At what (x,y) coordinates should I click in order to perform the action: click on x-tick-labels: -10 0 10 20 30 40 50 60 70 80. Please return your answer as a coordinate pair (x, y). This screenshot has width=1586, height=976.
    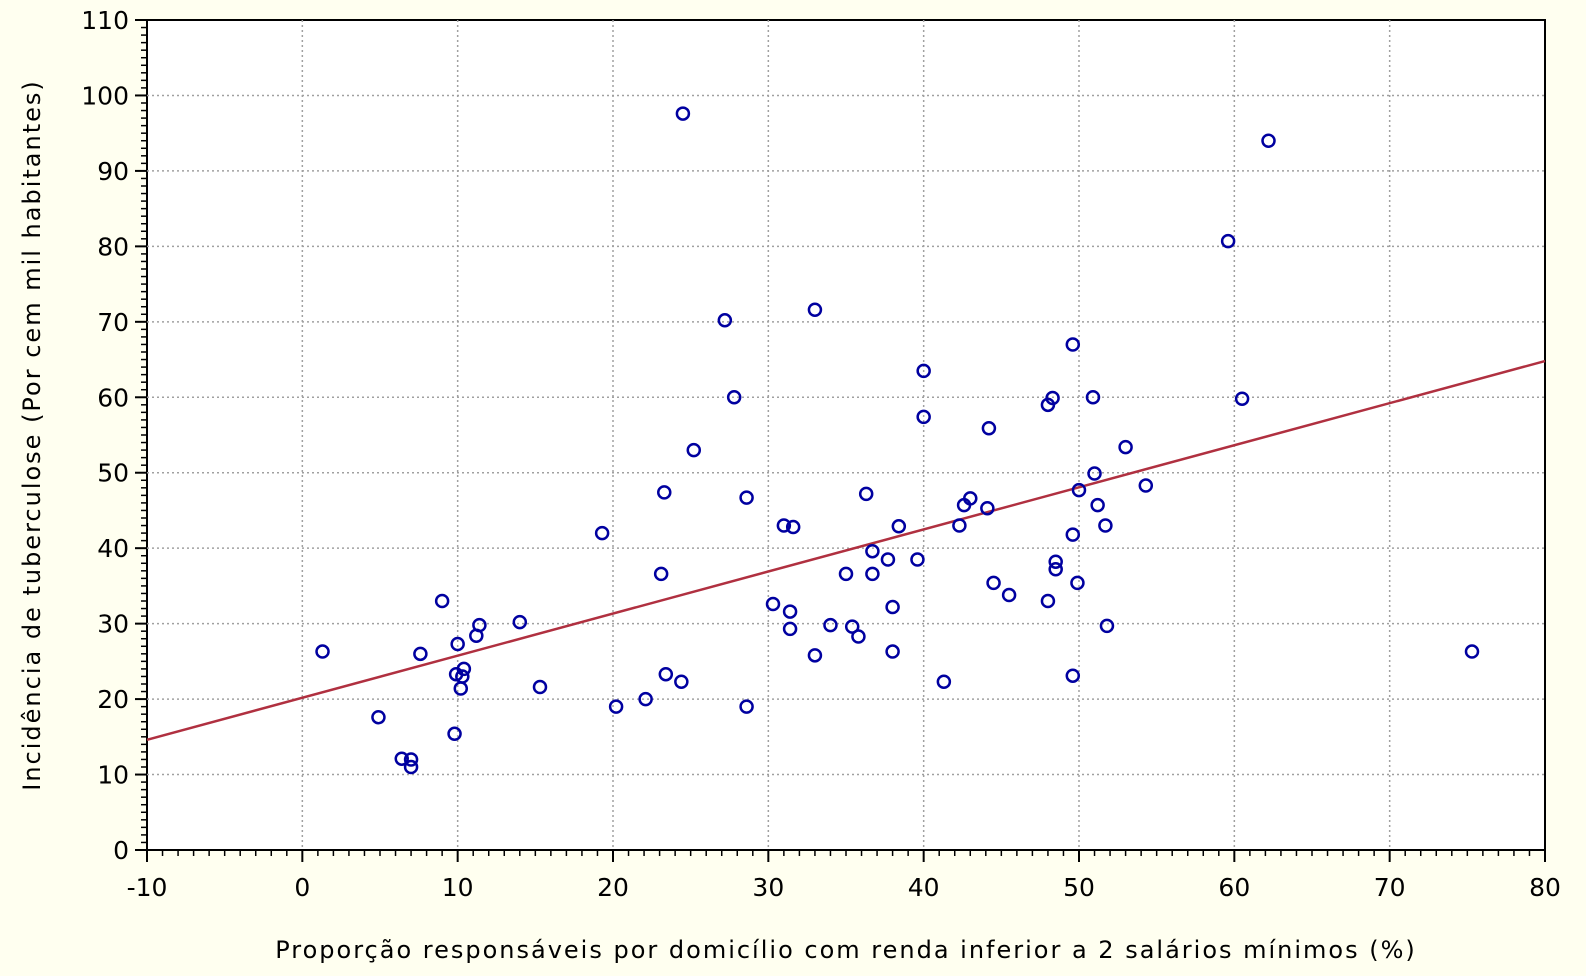
    Looking at the image, I should click on (844, 887).